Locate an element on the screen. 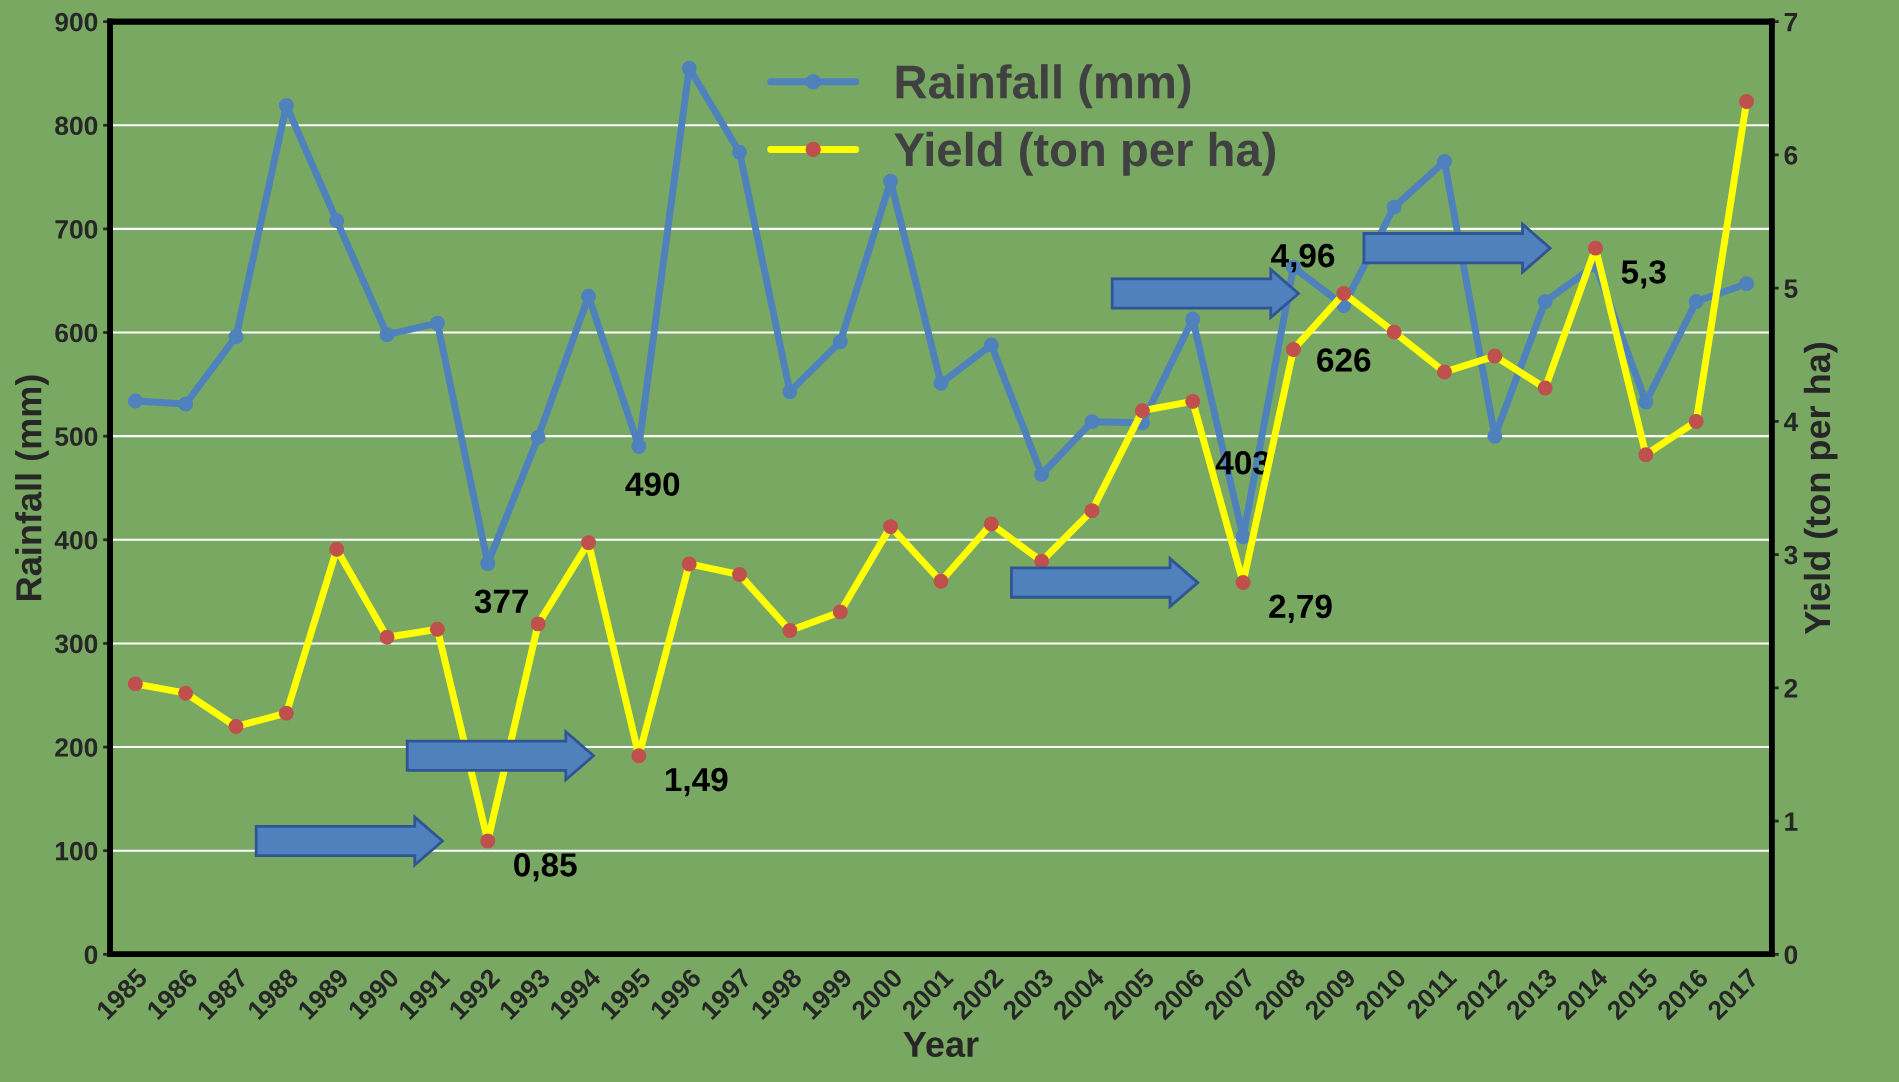 The width and height of the screenshot is (1899, 1082). data-label: 626 is located at coordinates (1344, 360).